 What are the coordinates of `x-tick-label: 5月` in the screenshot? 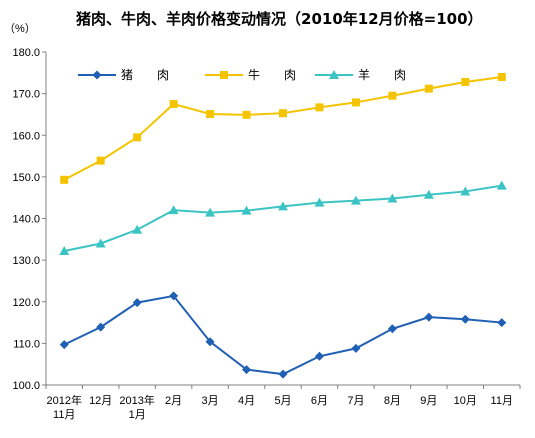 It's located at (282, 401).